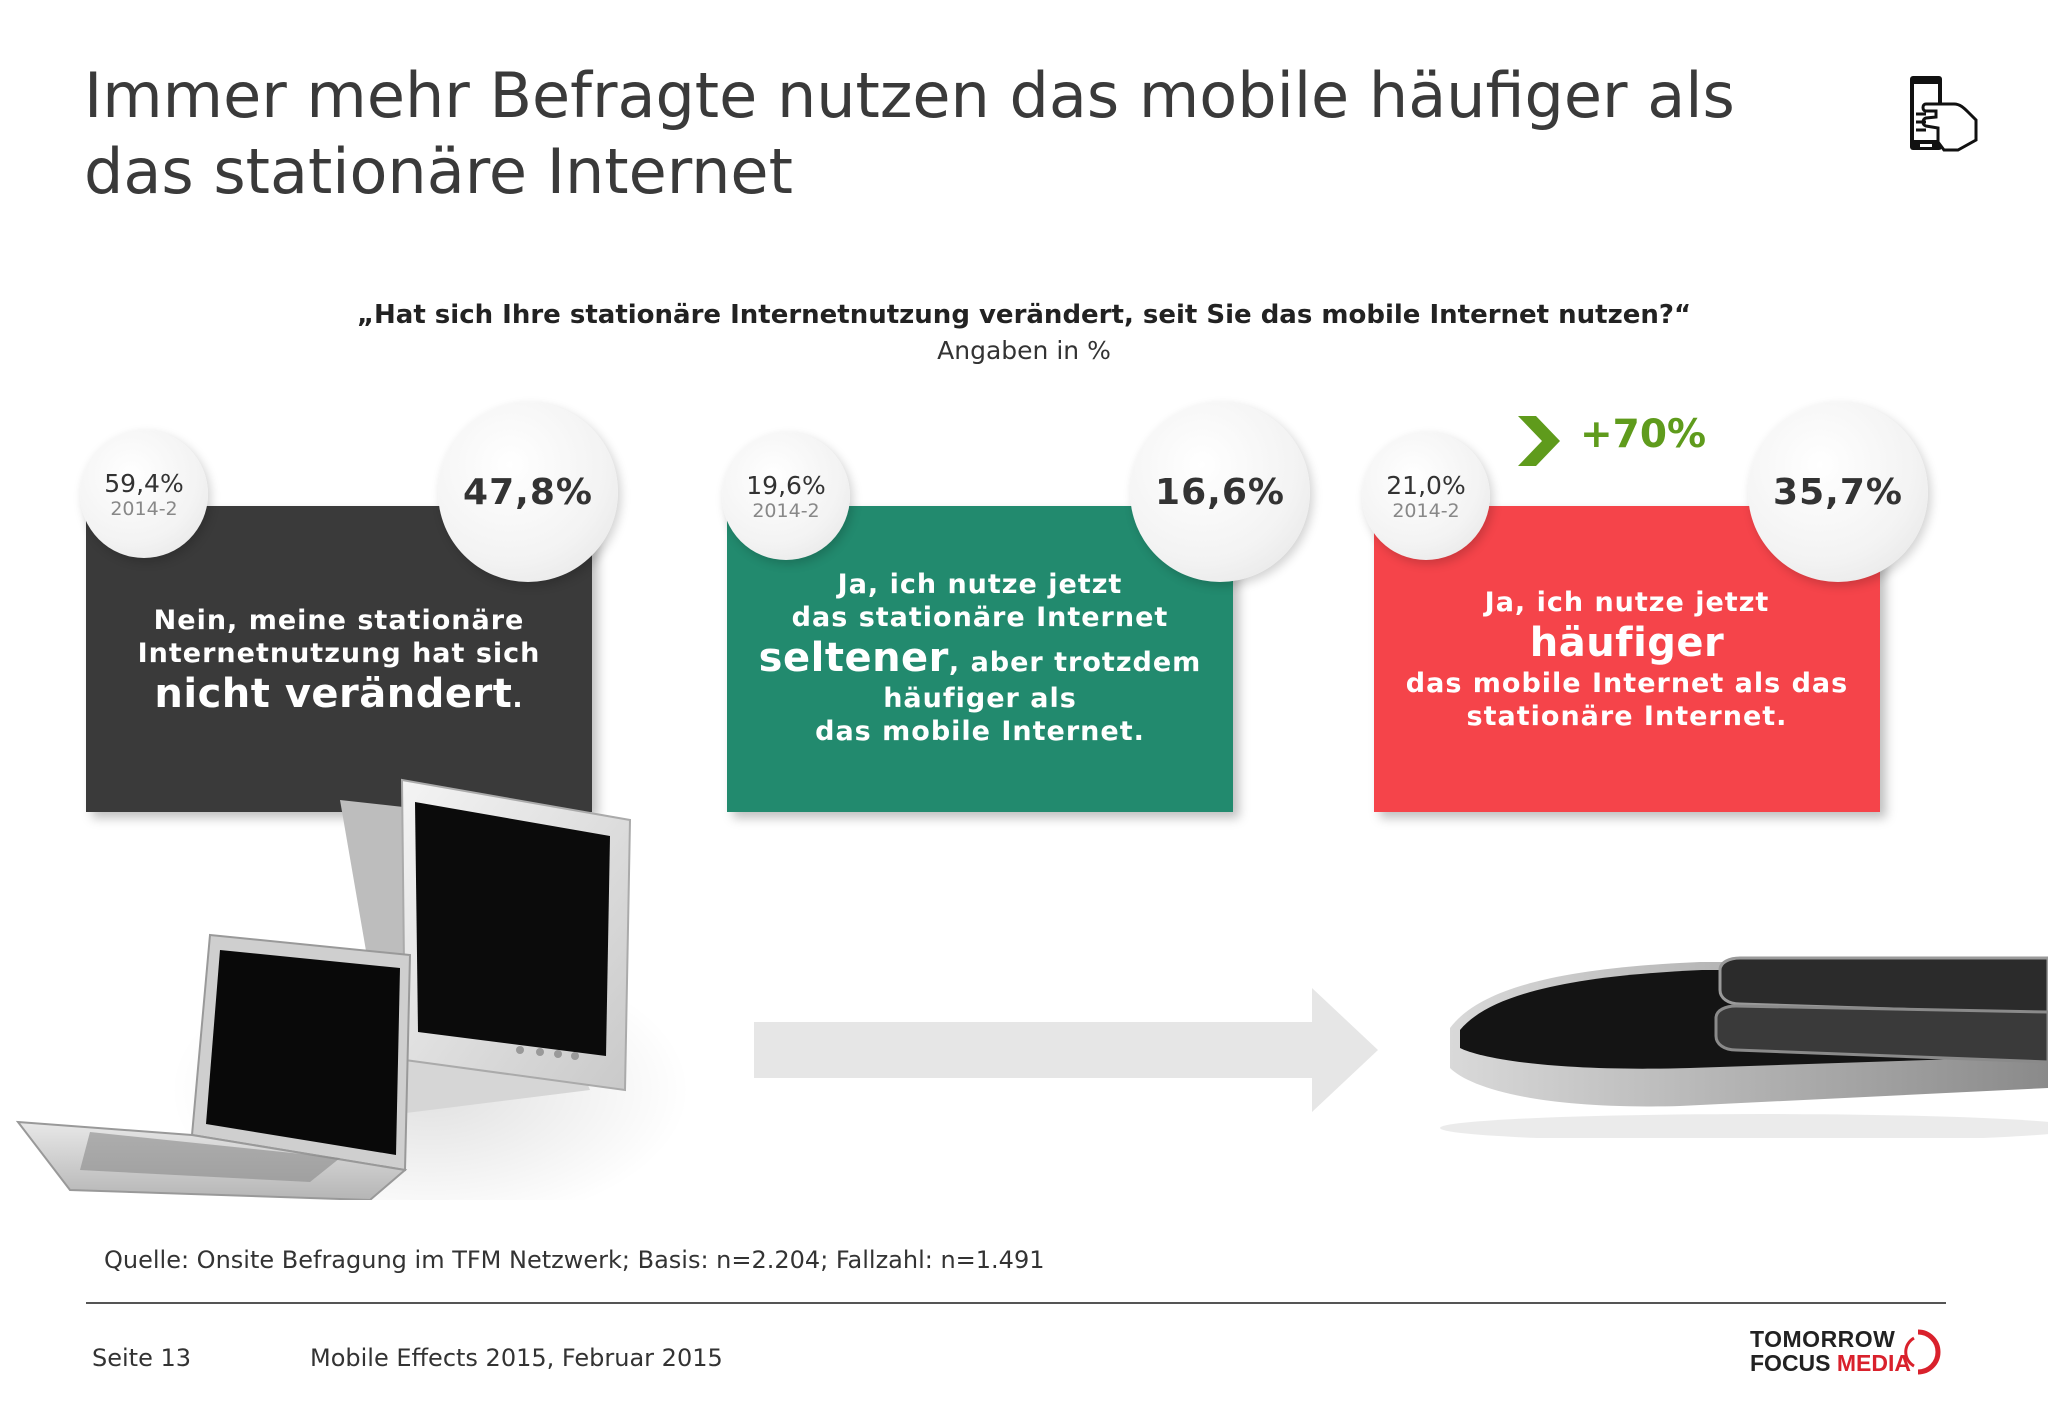 Image resolution: width=2048 pixels, height=1418 pixels. Describe the element at coordinates (352, 989) in the screenshot. I see `desktop-laptop-illustration` at that location.